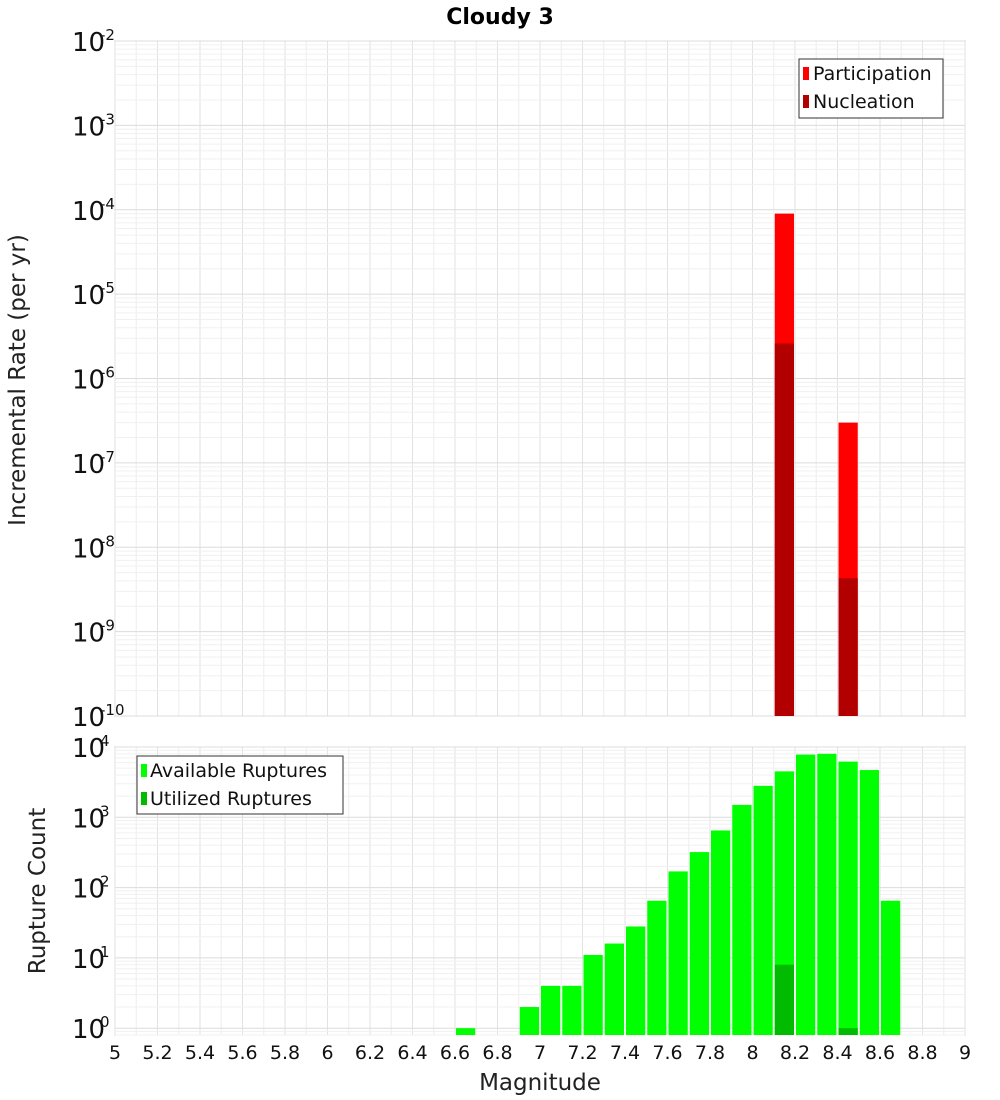  Describe the element at coordinates (455, 1053) in the screenshot. I see `x-tick-label: 6.6` at that location.